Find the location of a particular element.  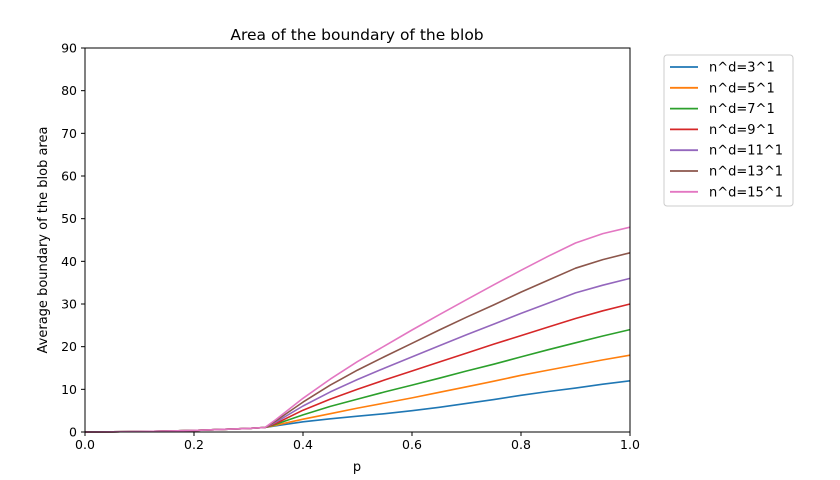

y-tick-label: 20 is located at coordinates (69, 346).